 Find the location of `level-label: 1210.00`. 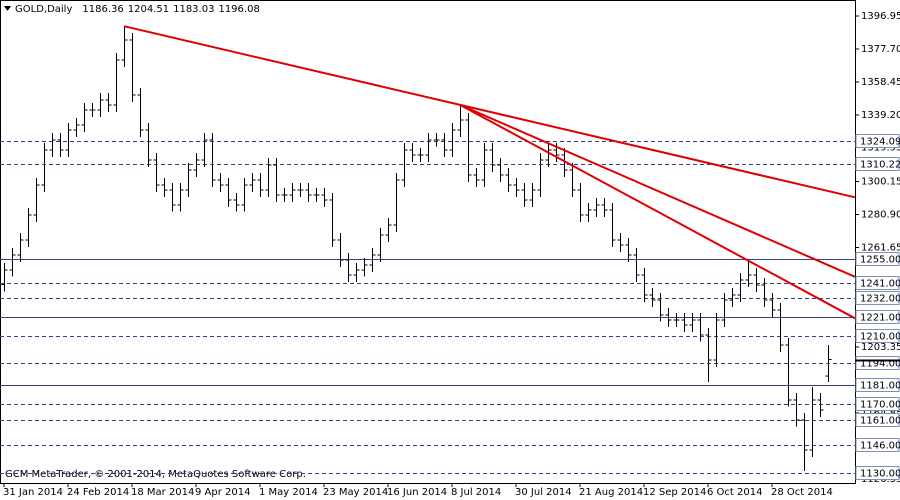

level-label: 1210.00 is located at coordinates (880, 337).